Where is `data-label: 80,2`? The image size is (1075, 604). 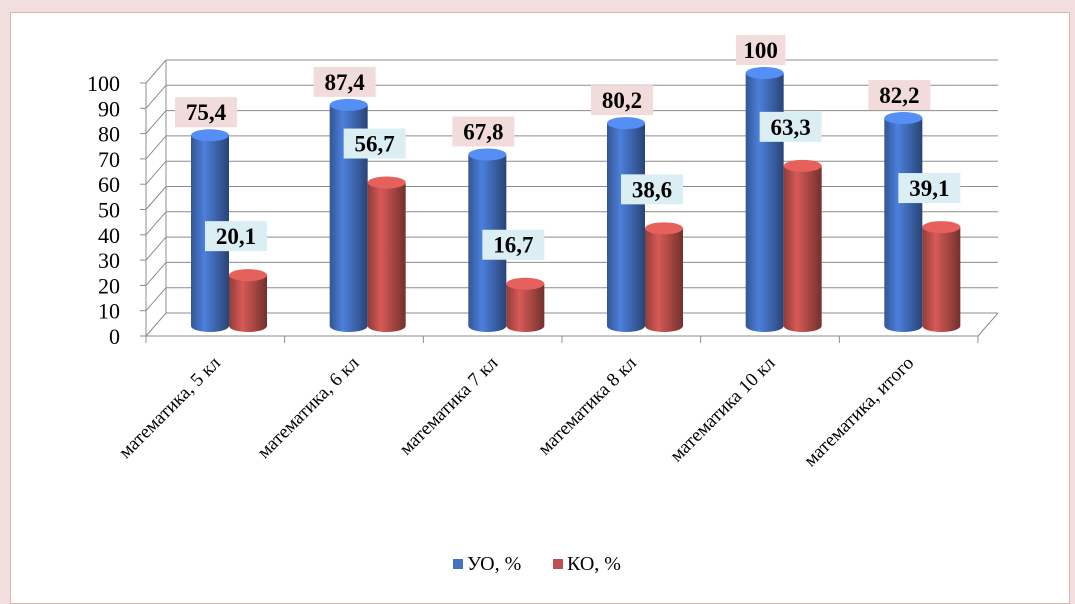
data-label: 80,2 is located at coordinates (622, 100).